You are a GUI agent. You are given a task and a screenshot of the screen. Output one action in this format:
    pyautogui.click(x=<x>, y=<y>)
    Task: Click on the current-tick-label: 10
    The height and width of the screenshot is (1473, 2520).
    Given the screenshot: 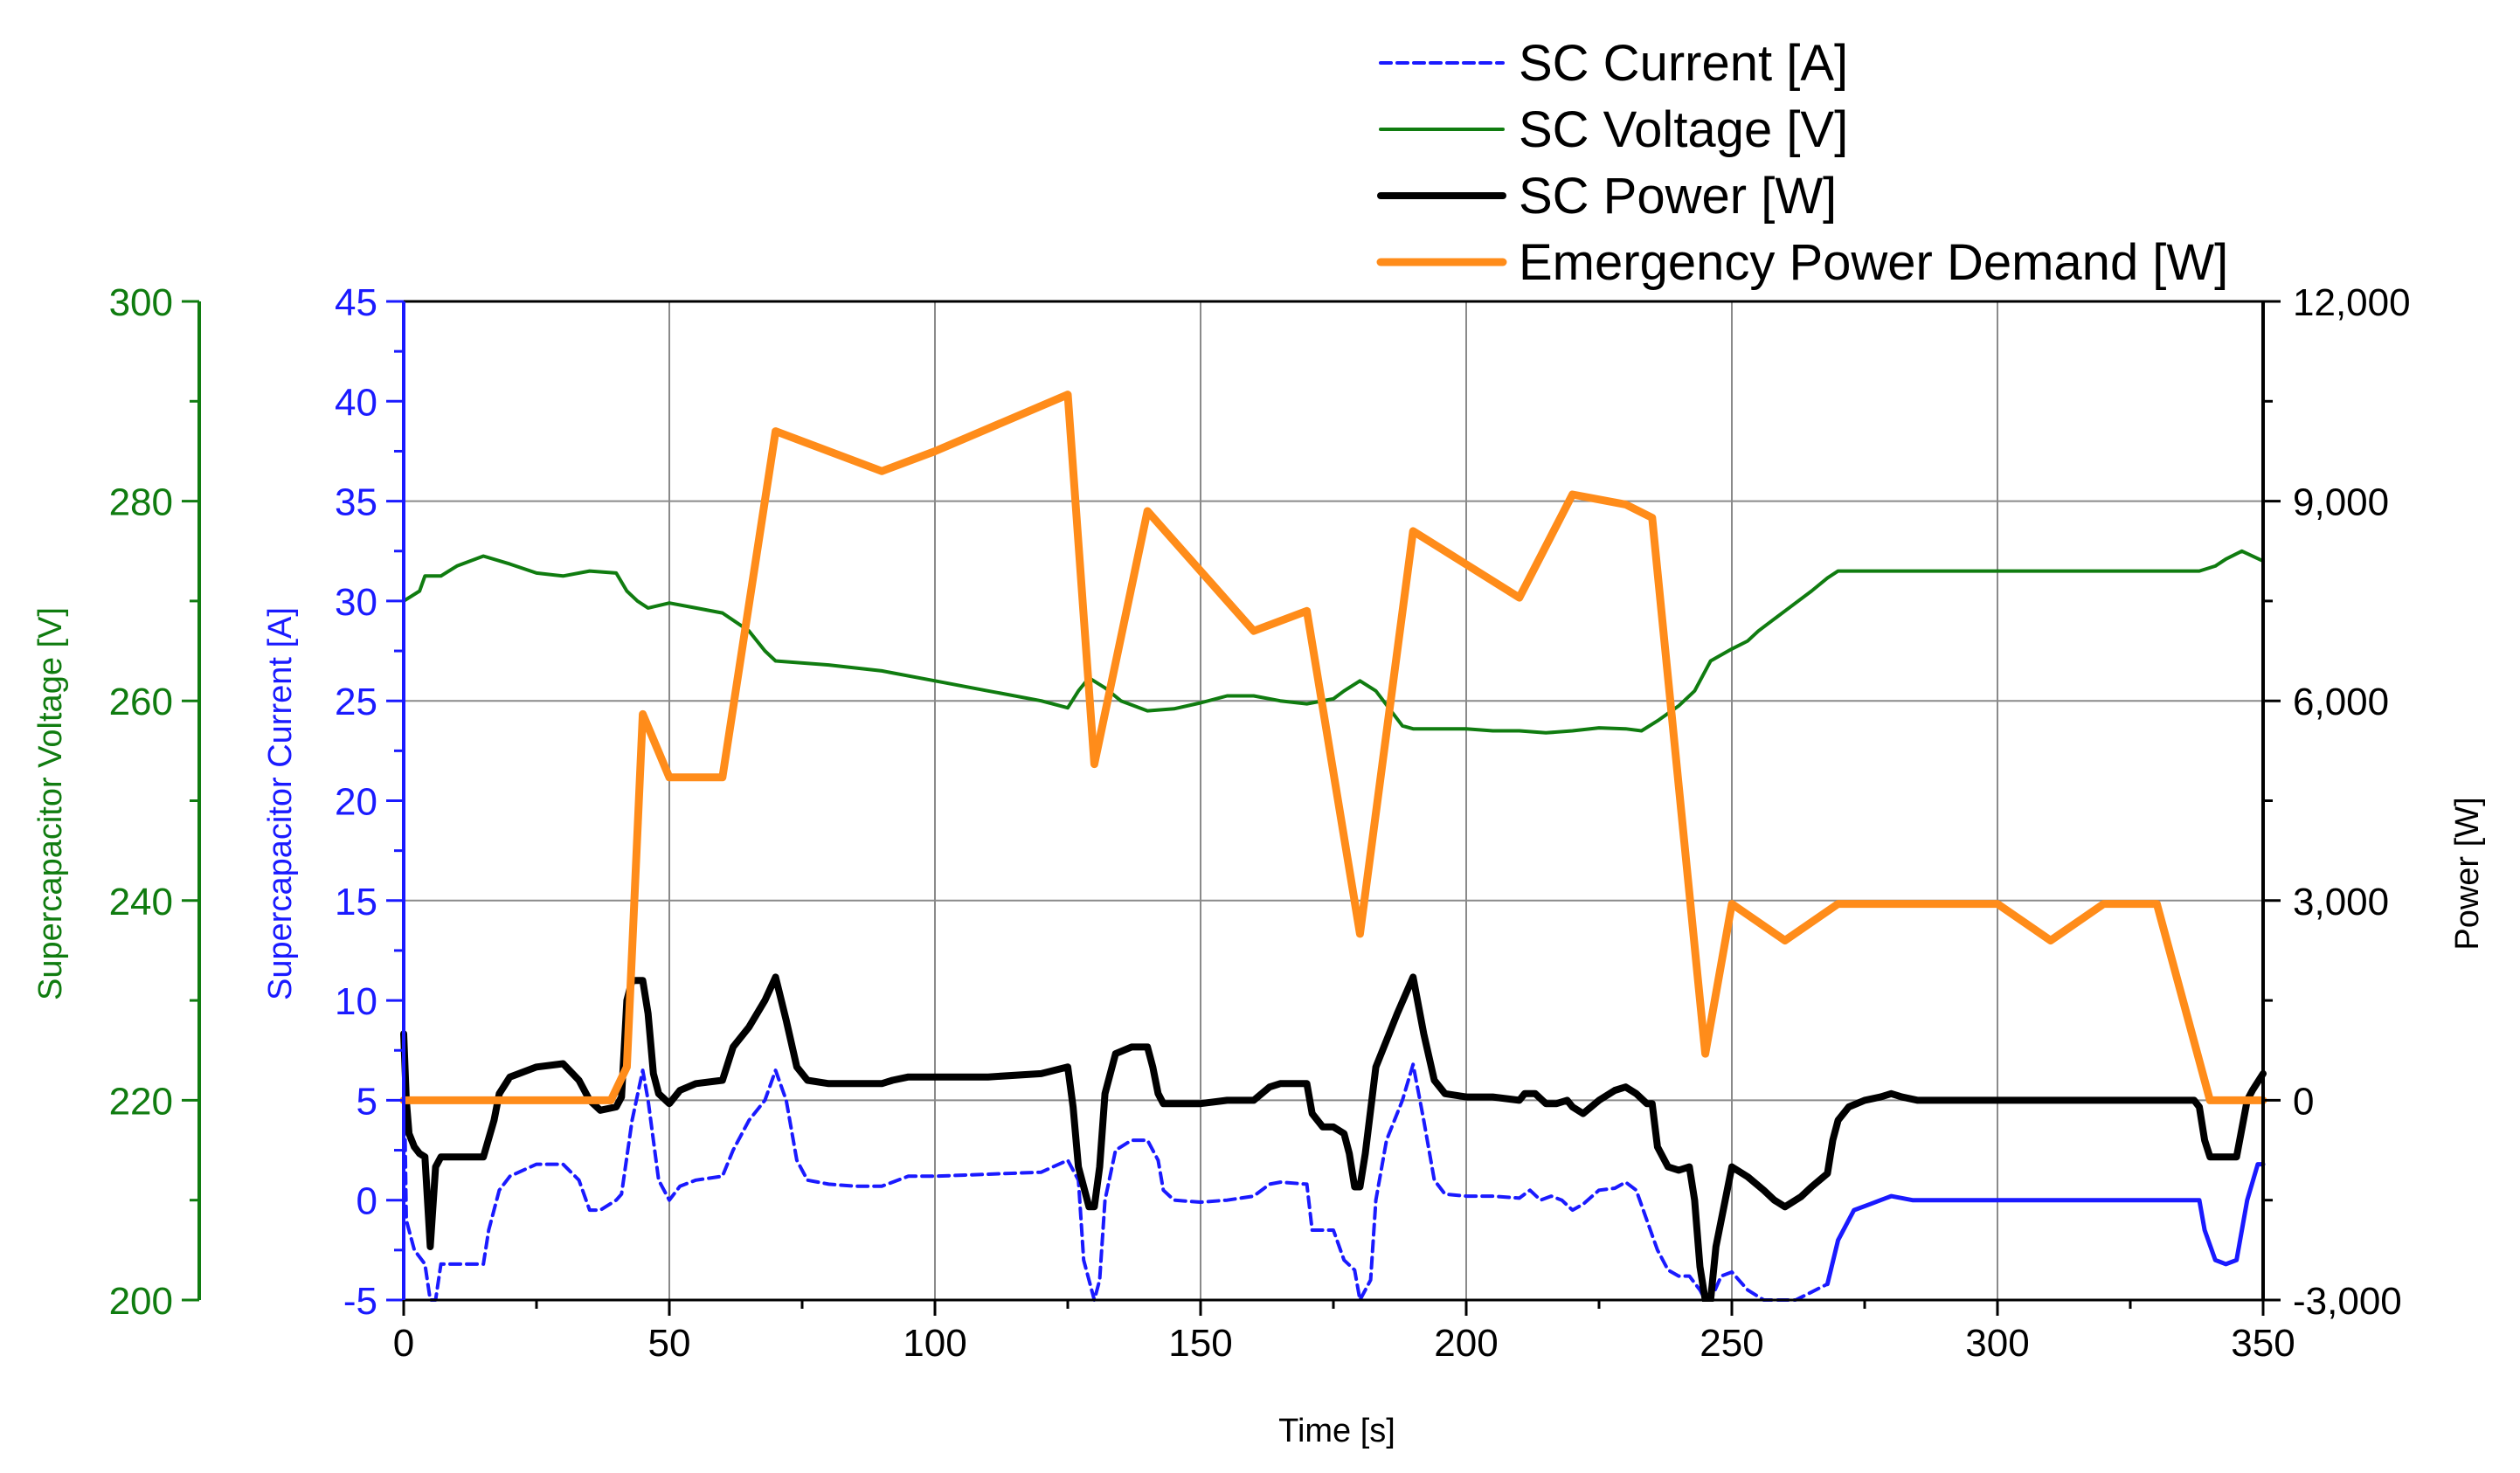 What is the action you would take?
    pyautogui.click(x=356, y=1001)
    